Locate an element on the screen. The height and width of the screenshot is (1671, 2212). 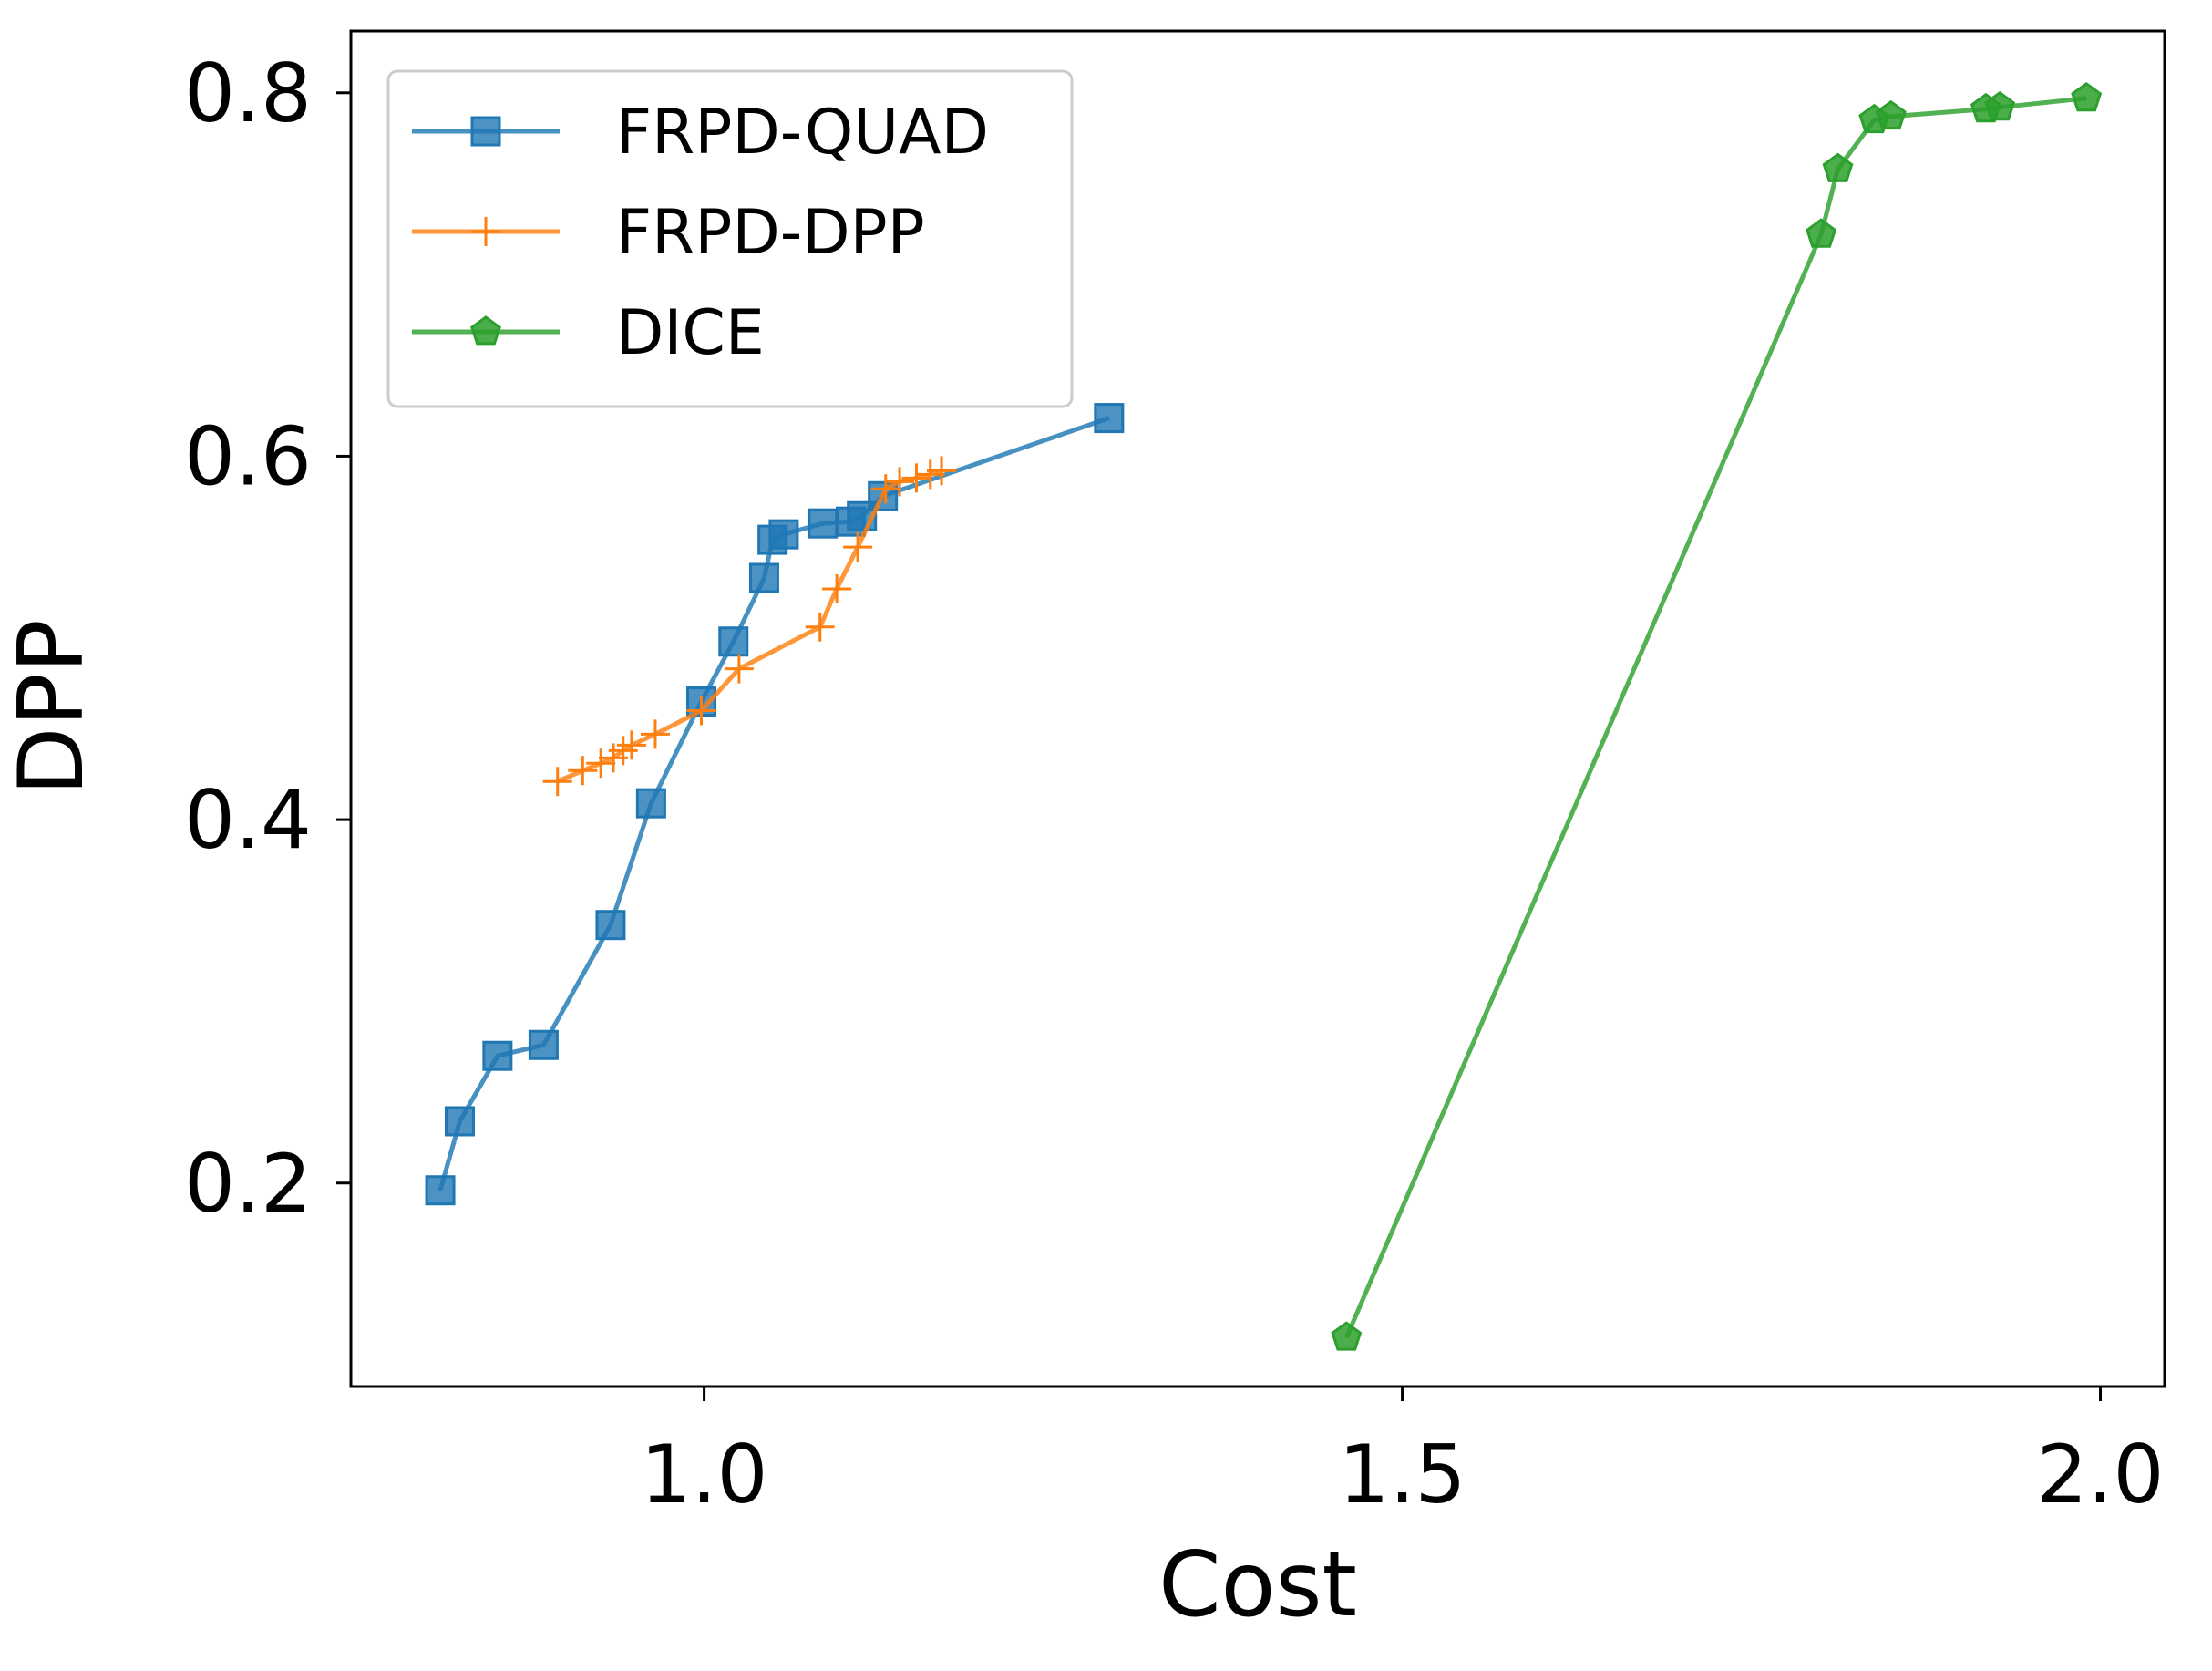
y-axis-title: DPP is located at coordinates (52, 708).